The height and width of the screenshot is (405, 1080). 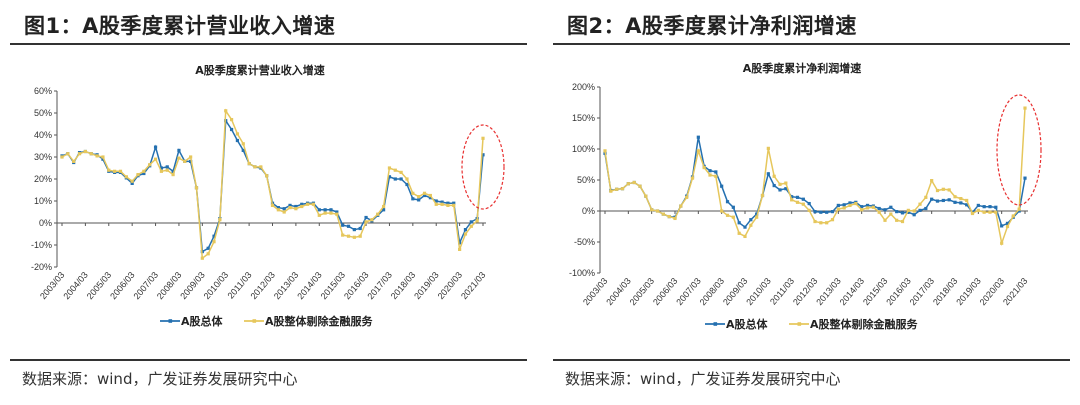 I want to click on y-tick-label: 10%, so click(x=43, y=201).